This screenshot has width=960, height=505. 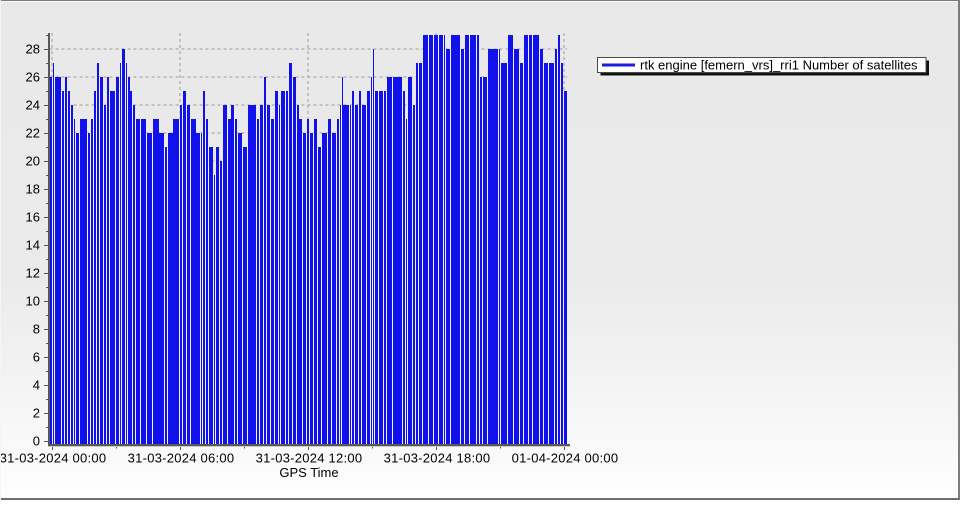 What do you see at coordinates (33, 217) in the screenshot?
I see `svg-text: 16` at bounding box center [33, 217].